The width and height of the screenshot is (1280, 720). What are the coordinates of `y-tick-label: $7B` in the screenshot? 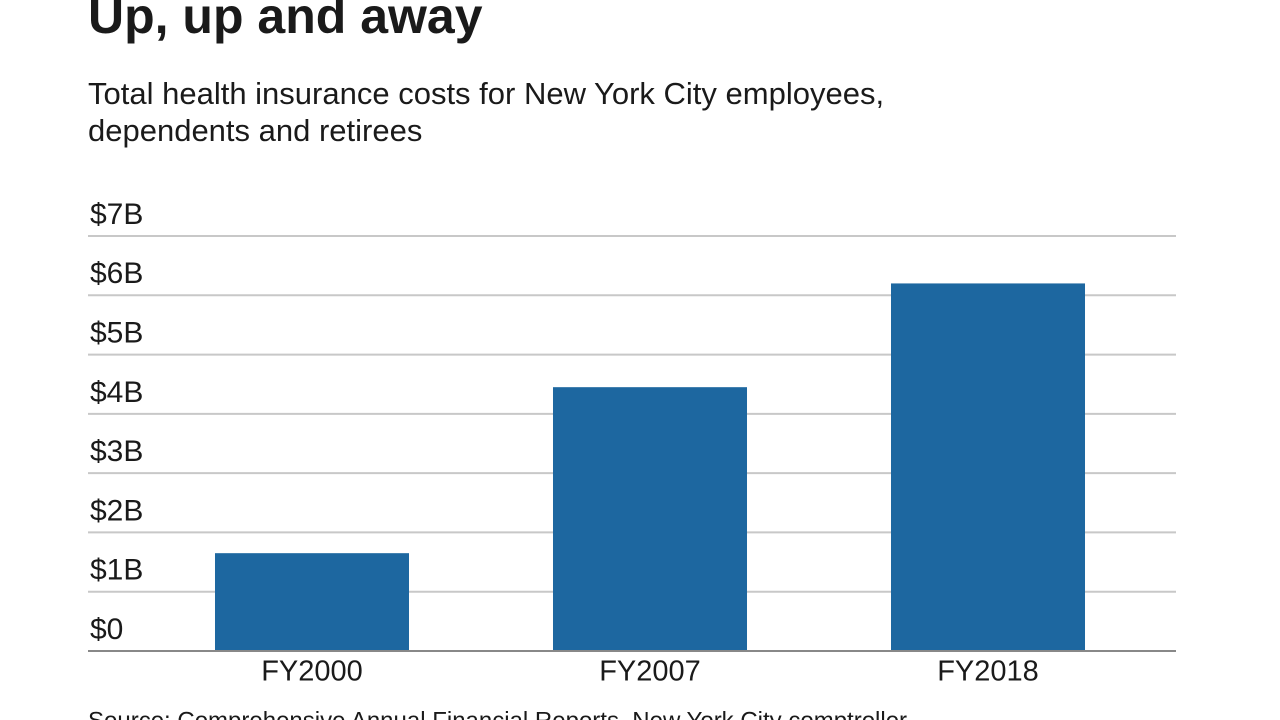 It's located at (116, 214).